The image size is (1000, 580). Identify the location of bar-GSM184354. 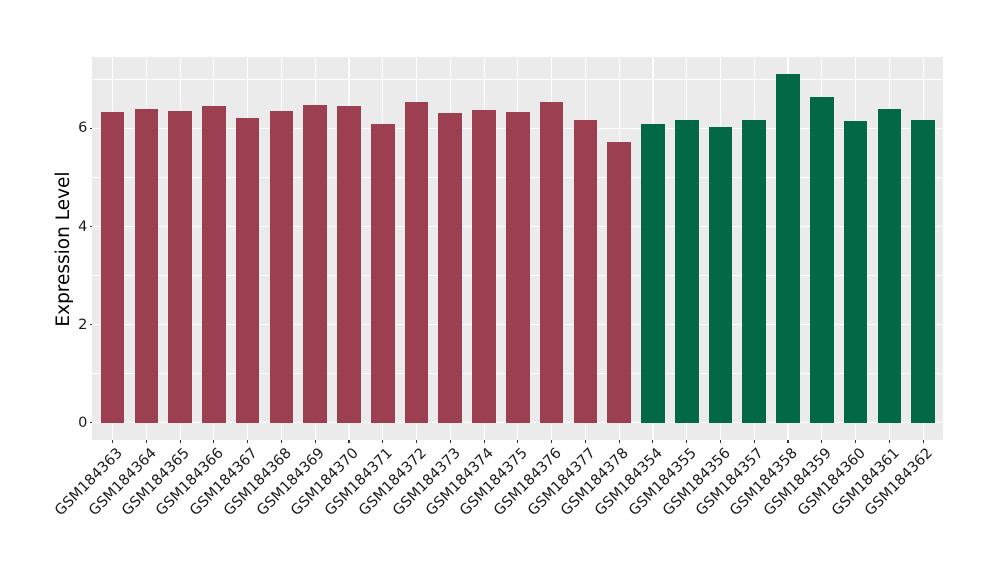
(653, 273).